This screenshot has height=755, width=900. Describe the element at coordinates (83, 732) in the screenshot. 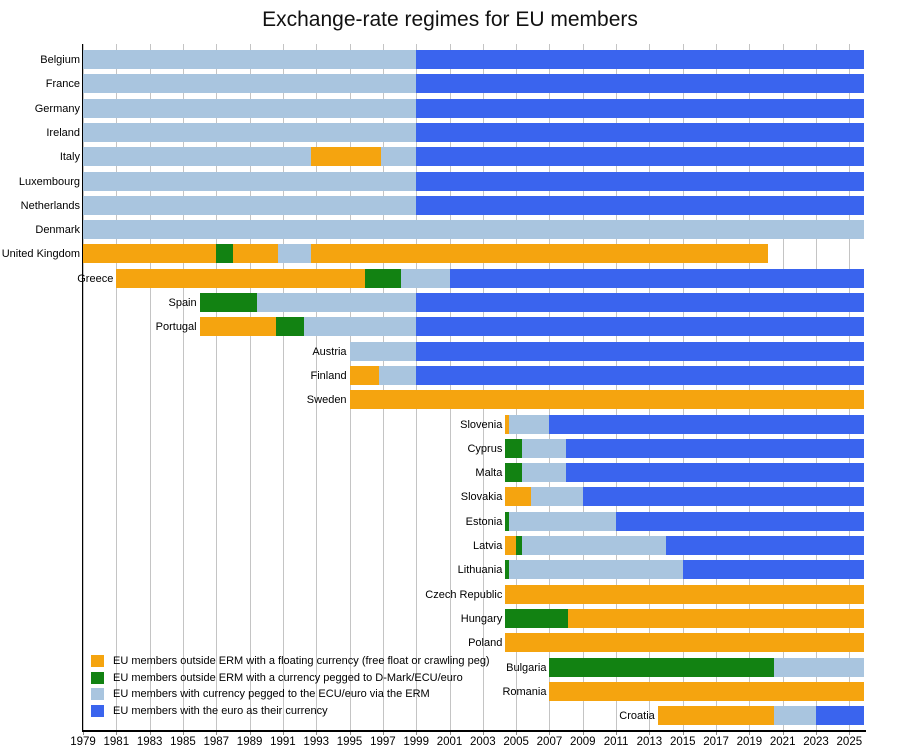

I see `axis-tick-1979` at that location.